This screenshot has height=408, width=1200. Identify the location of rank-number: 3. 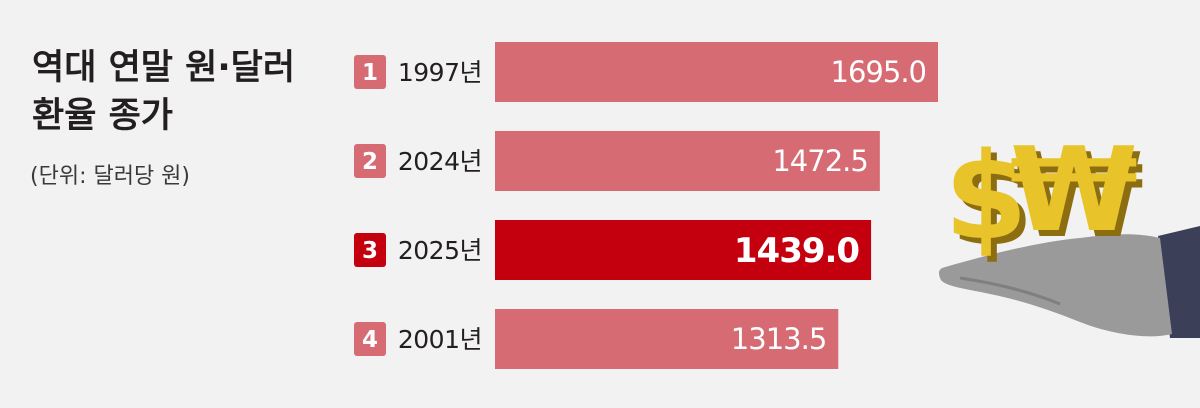
(370, 251).